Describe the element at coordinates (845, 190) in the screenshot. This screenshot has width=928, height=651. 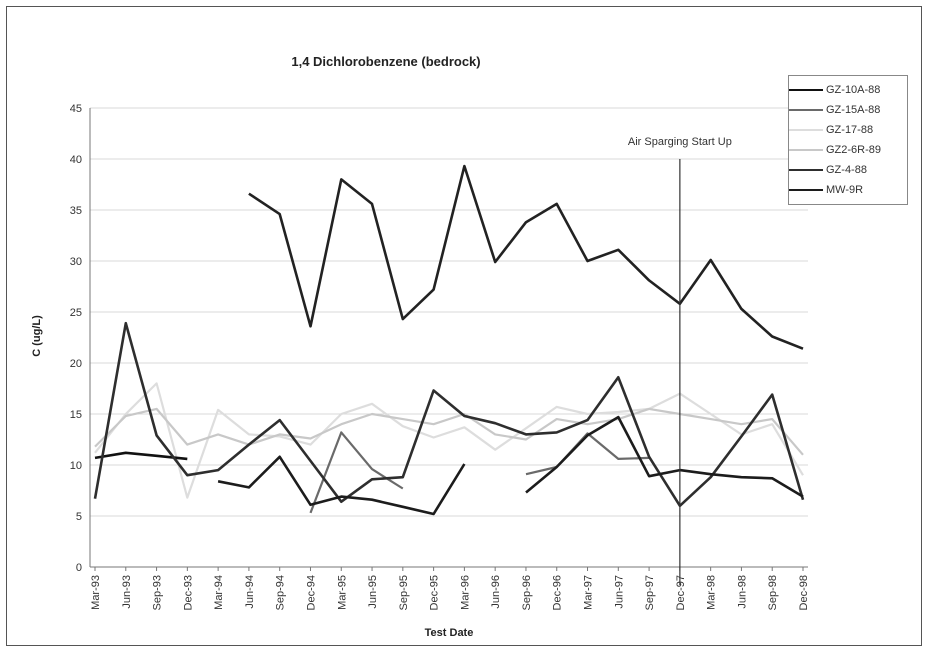
I see `legend-label: MW-9R` at that location.